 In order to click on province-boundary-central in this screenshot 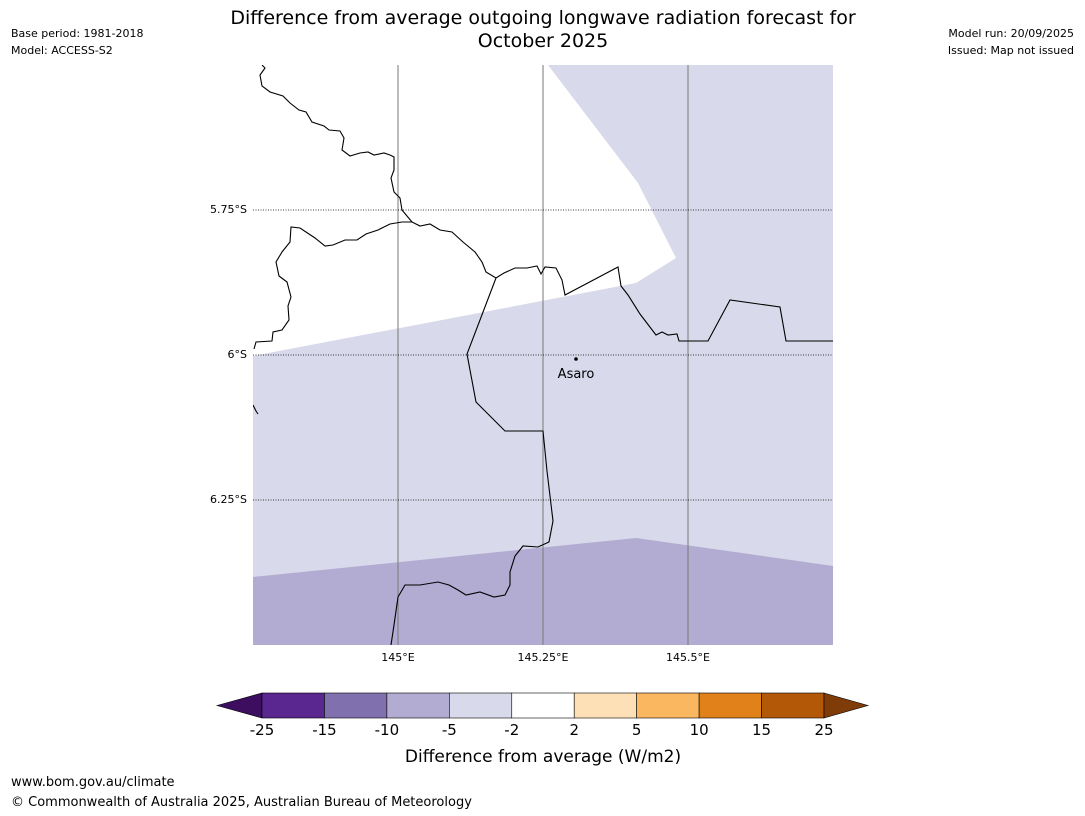, I will do `click(622, 281)`.